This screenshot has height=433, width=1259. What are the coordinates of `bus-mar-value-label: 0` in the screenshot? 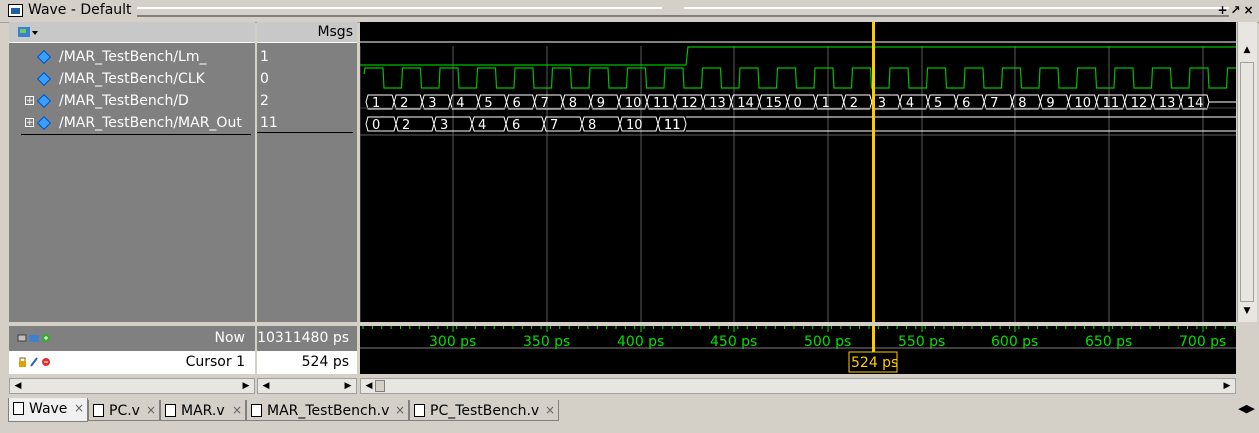 It's located at (376, 125).